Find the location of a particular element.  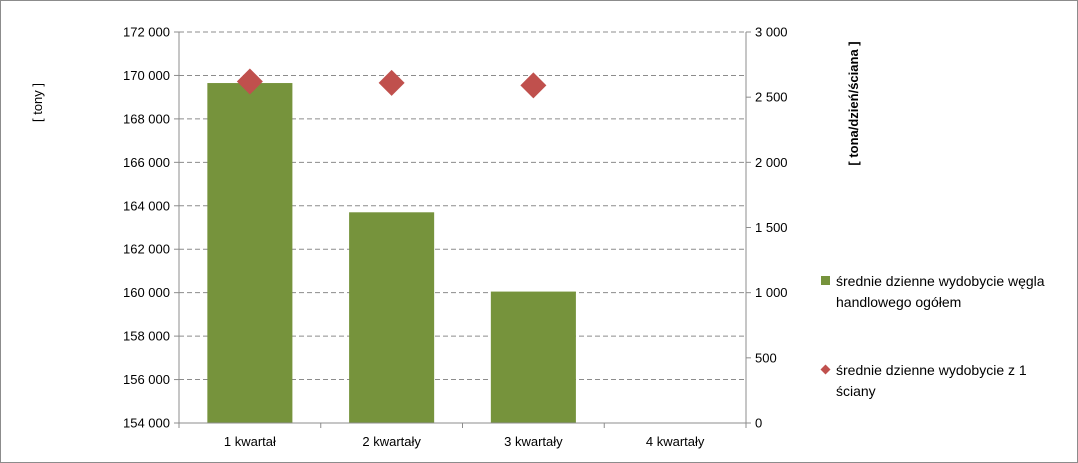

y-axis-left-title: [ tony ] is located at coordinates (37, 102).